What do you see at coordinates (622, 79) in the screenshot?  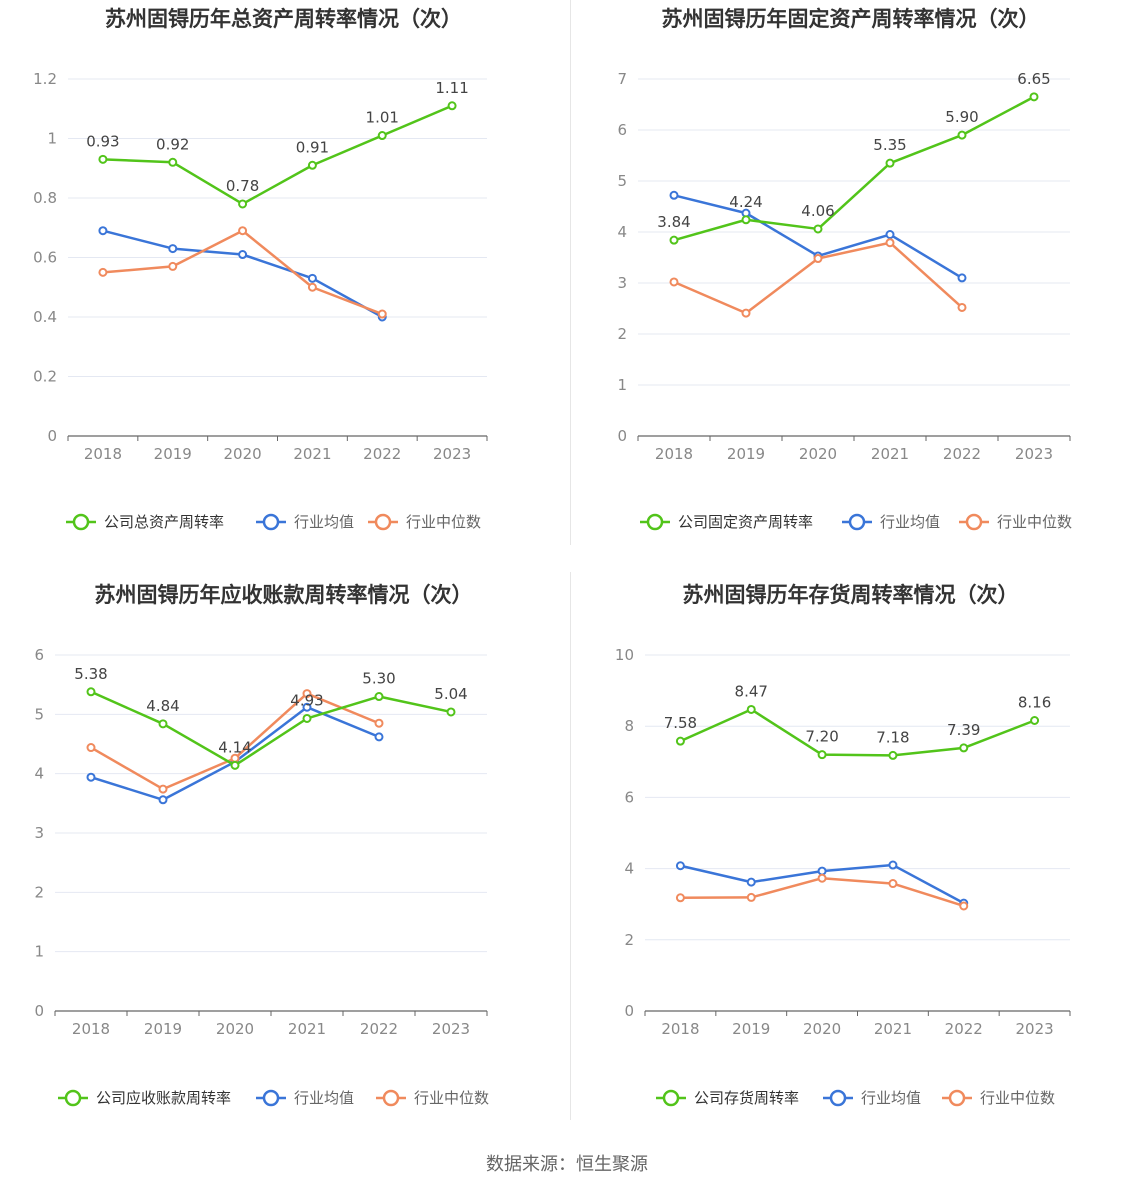 I see `y-tick-label: 7` at bounding box center [622, 79].